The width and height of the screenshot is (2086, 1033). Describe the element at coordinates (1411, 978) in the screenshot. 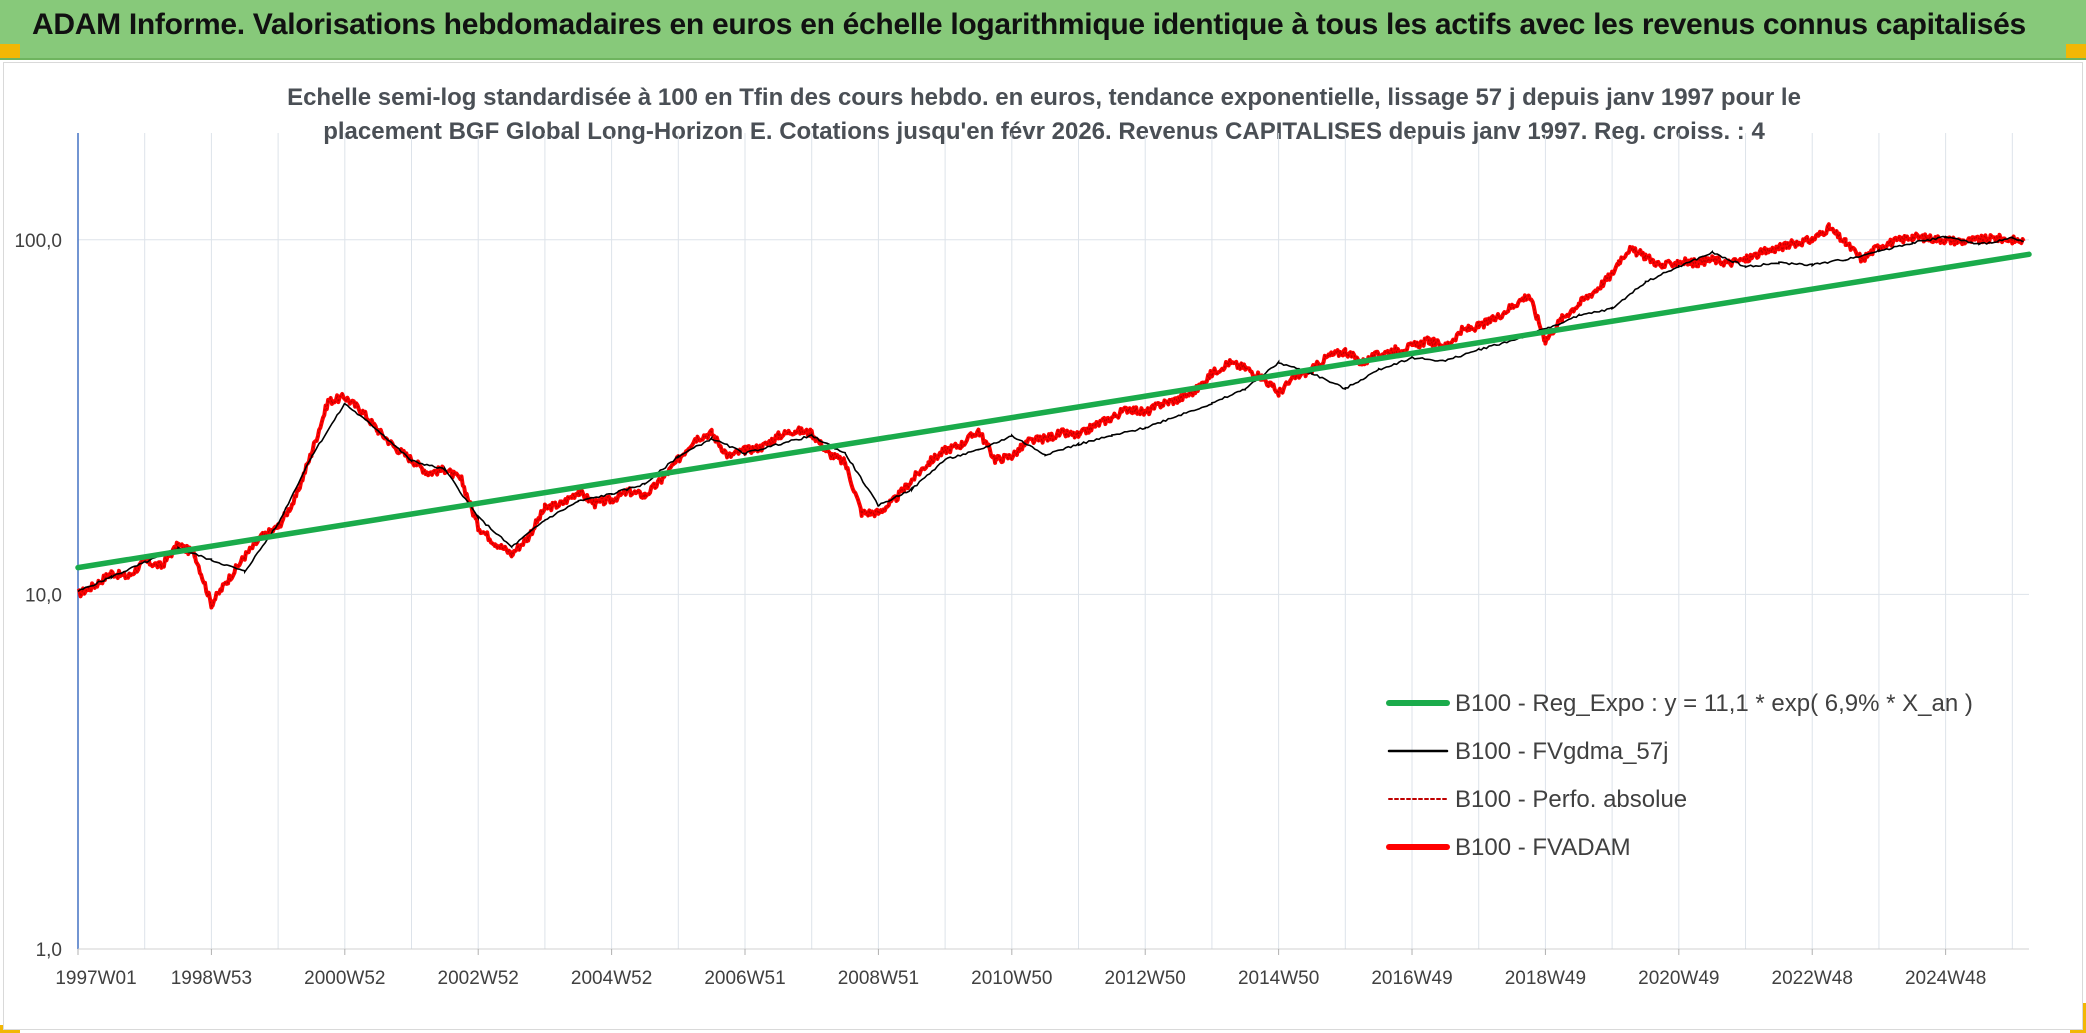

I see `x-tick-label: 2016W49` at that location.